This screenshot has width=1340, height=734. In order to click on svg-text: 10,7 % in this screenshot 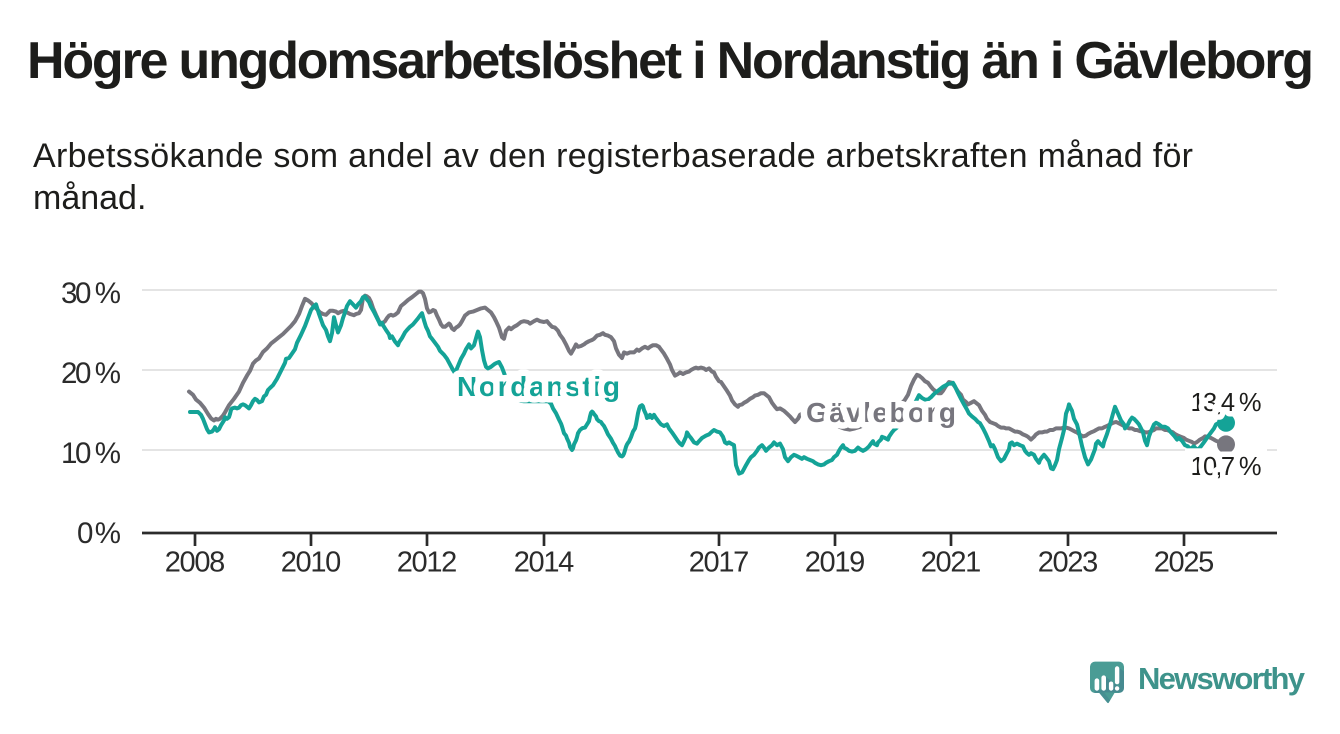, I will do `click(1226, 467)`.